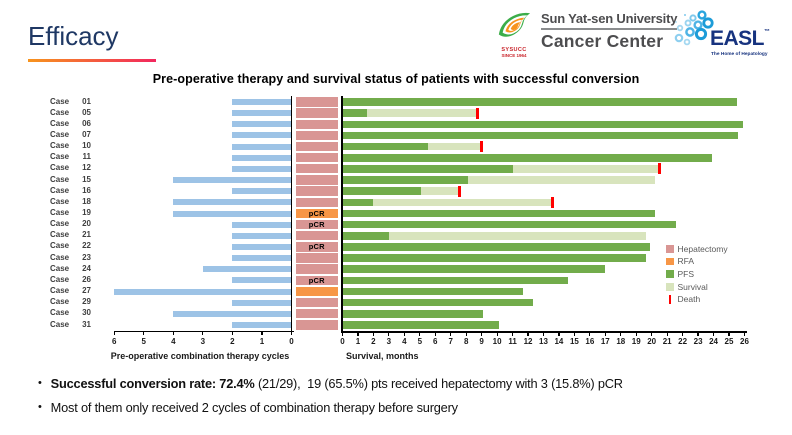 This screenshot has width=792, height=435. What do you see at coordinates (70, 179) in the screenshot?
I see `case-label: Case 15` at bounding box center [70, 179].